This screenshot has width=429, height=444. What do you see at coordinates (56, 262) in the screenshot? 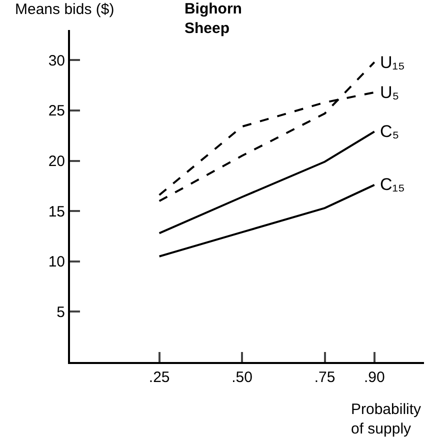
I see `y-tick-label: 10` at bounding box center [56, 262].